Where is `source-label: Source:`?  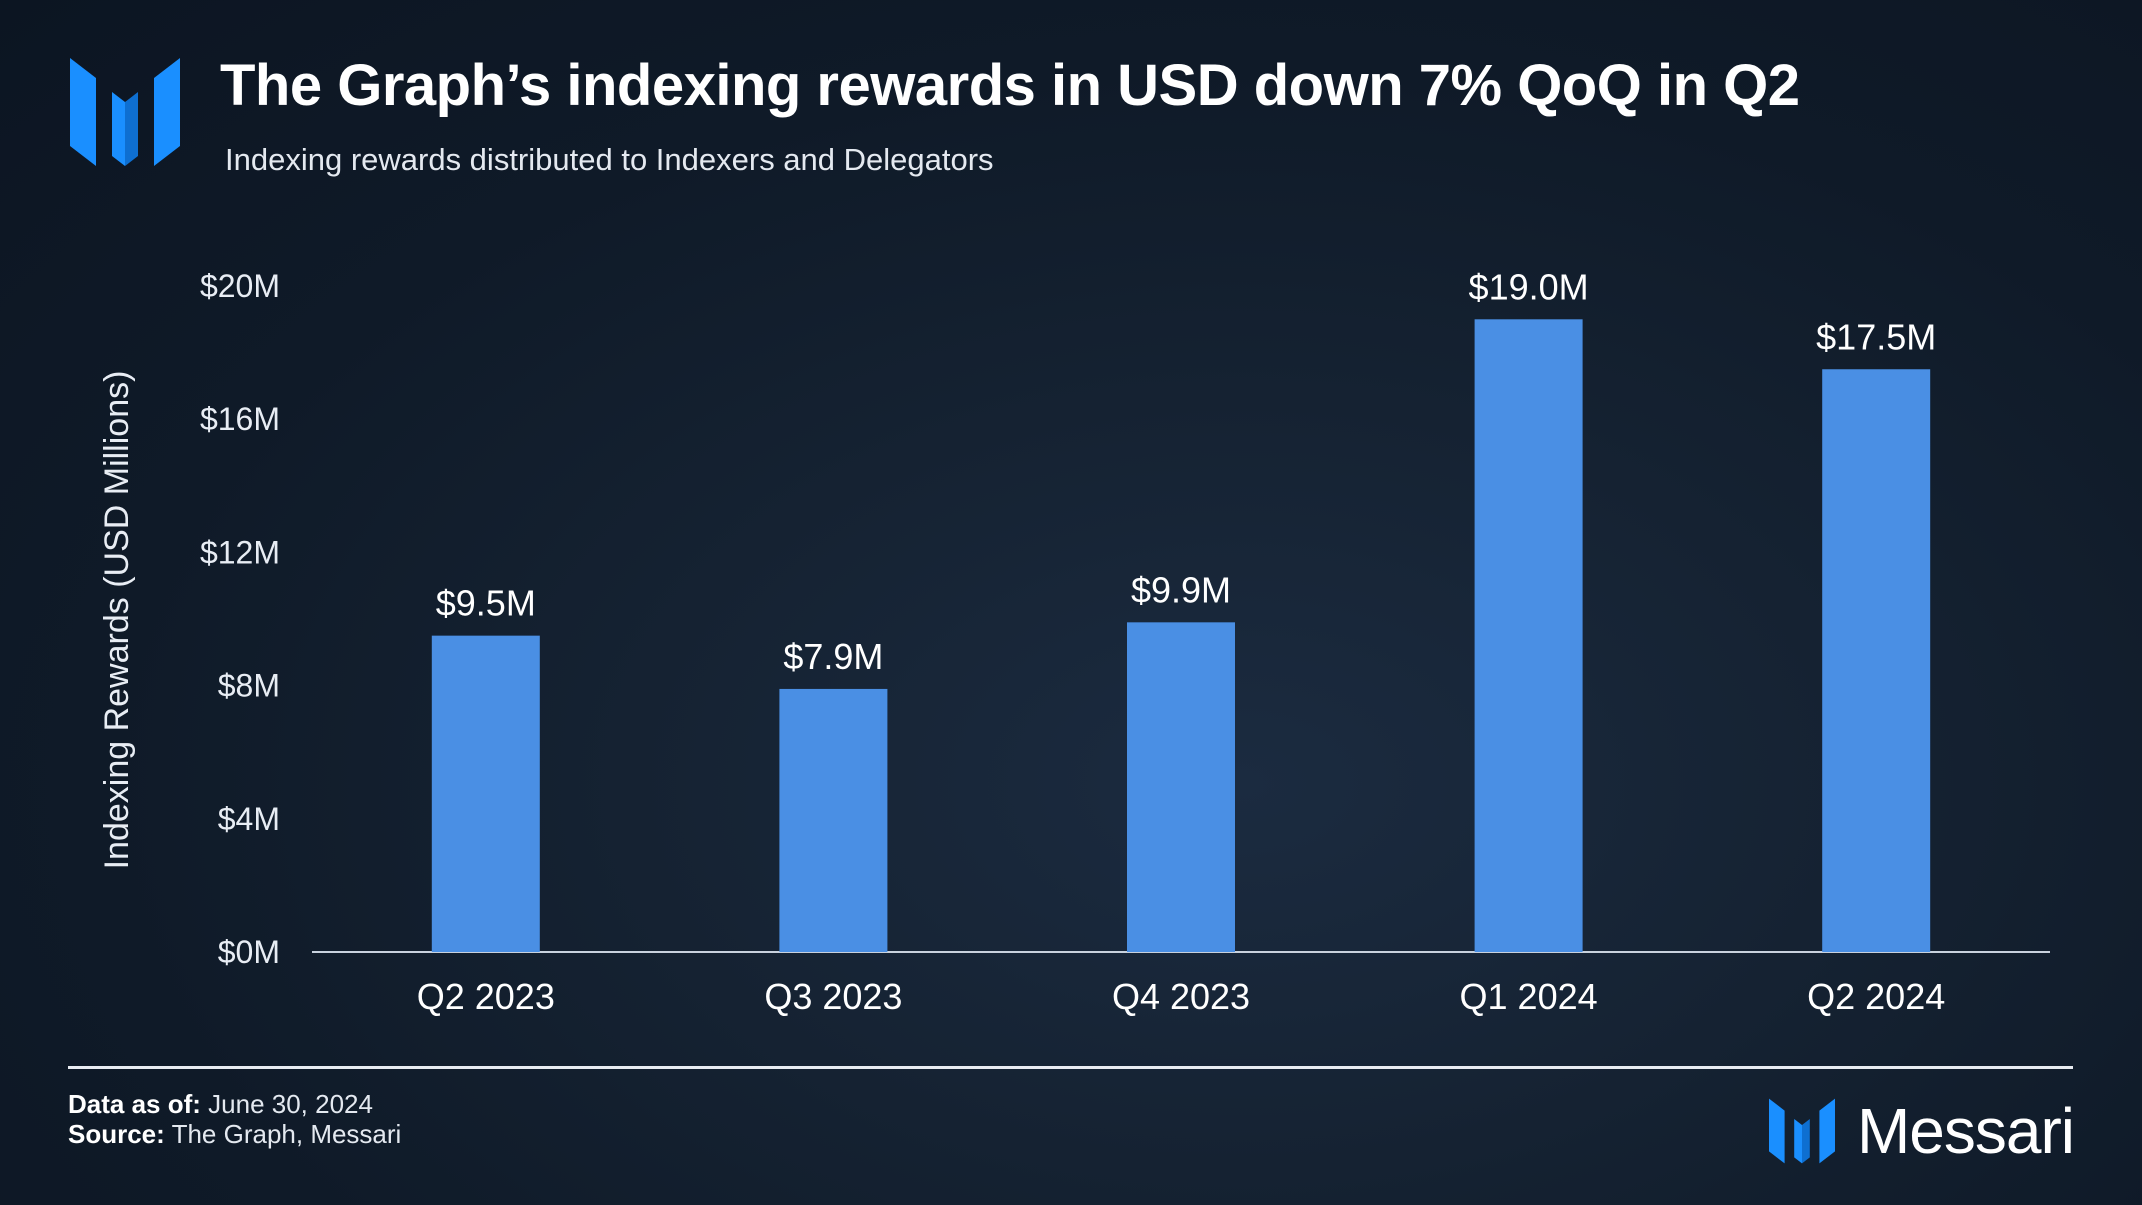 source-label: Source: is located at coordinates (116, 1134).